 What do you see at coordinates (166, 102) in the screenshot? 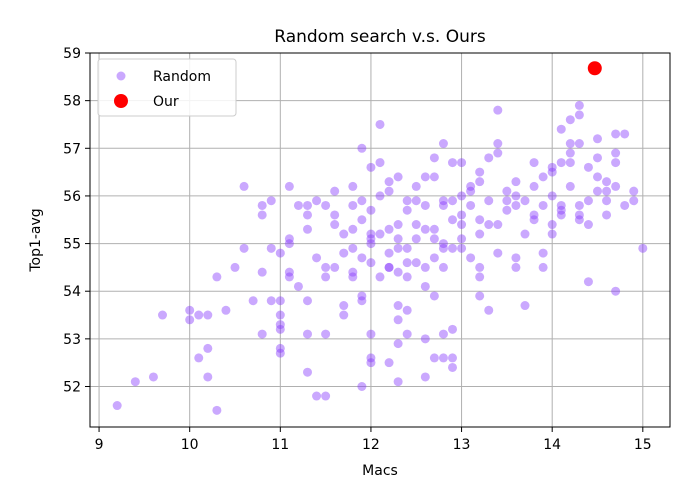
I see `legend-label-our: Our` at bounding box center [166, 102].